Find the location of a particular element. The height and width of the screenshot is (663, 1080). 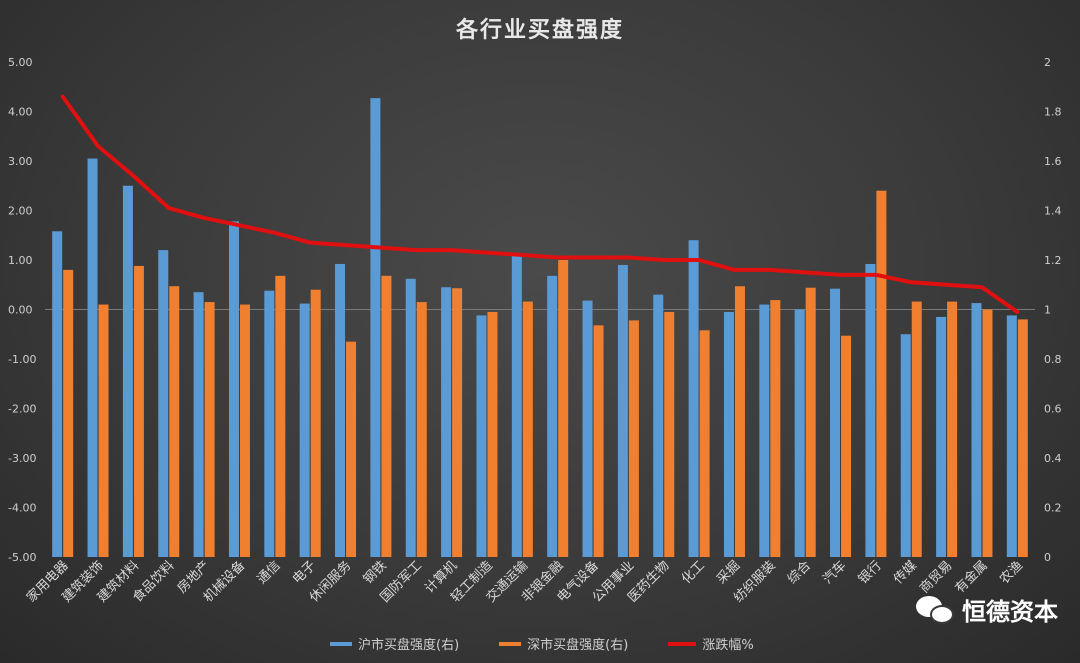

legend-swatch-change is located at coordinates (682, 643).